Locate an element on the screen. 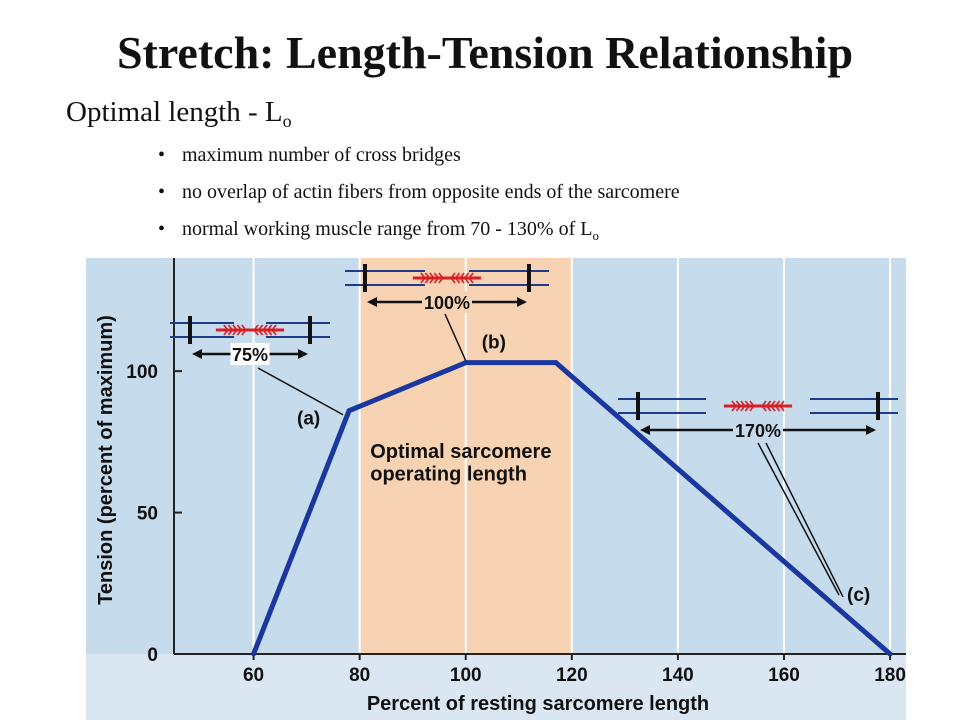  bullet-text: maximum number of cross bridges is located at coordinates (321, 155).